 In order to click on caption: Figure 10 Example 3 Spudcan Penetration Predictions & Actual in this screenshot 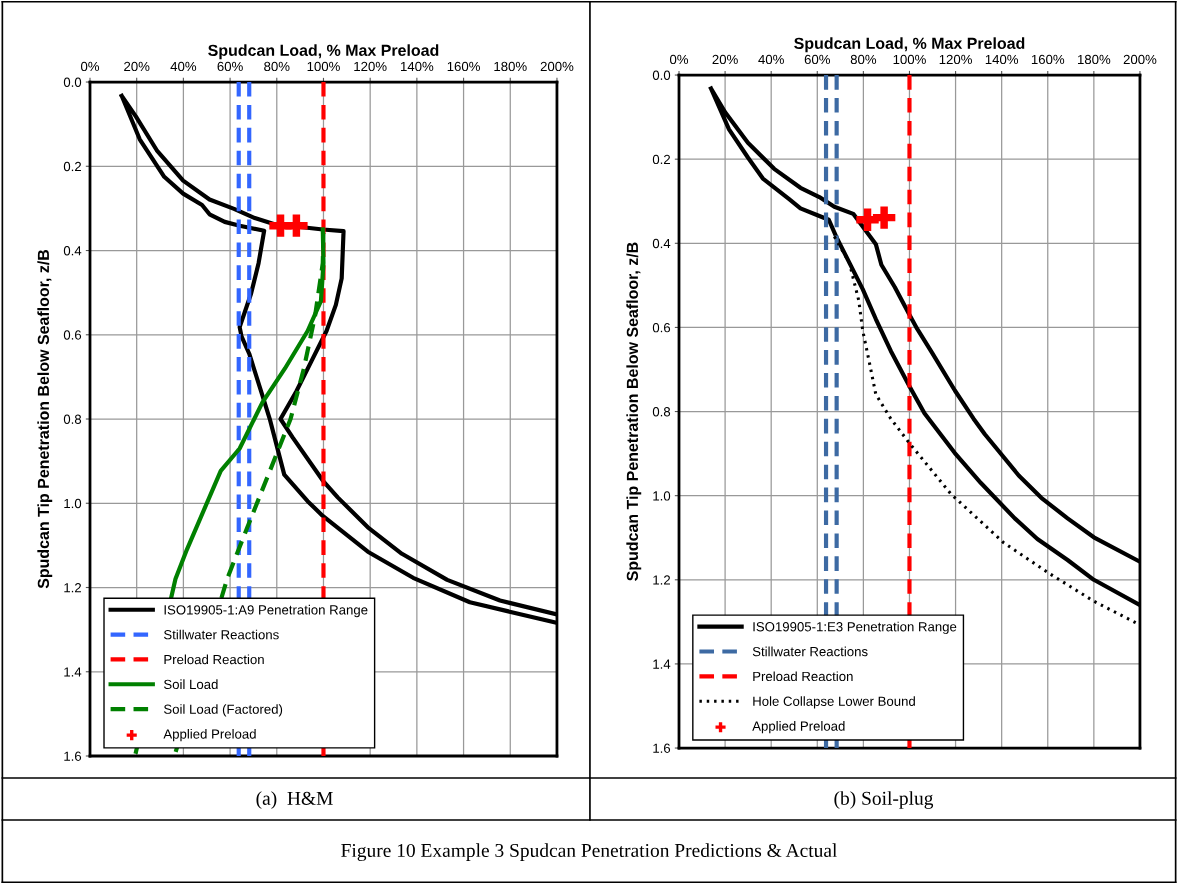, I will do `click(589, 852)`.